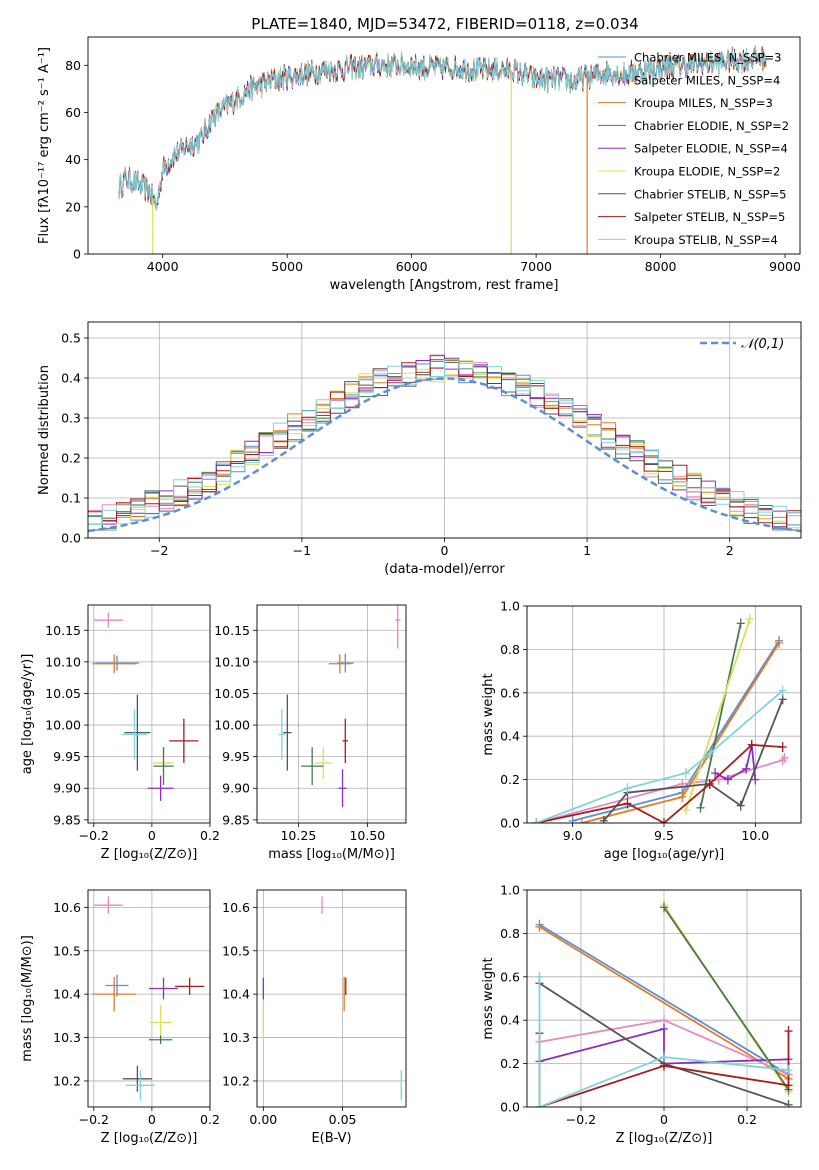  I want to click on x-tick-label: 0.05, so click(343, 1119).